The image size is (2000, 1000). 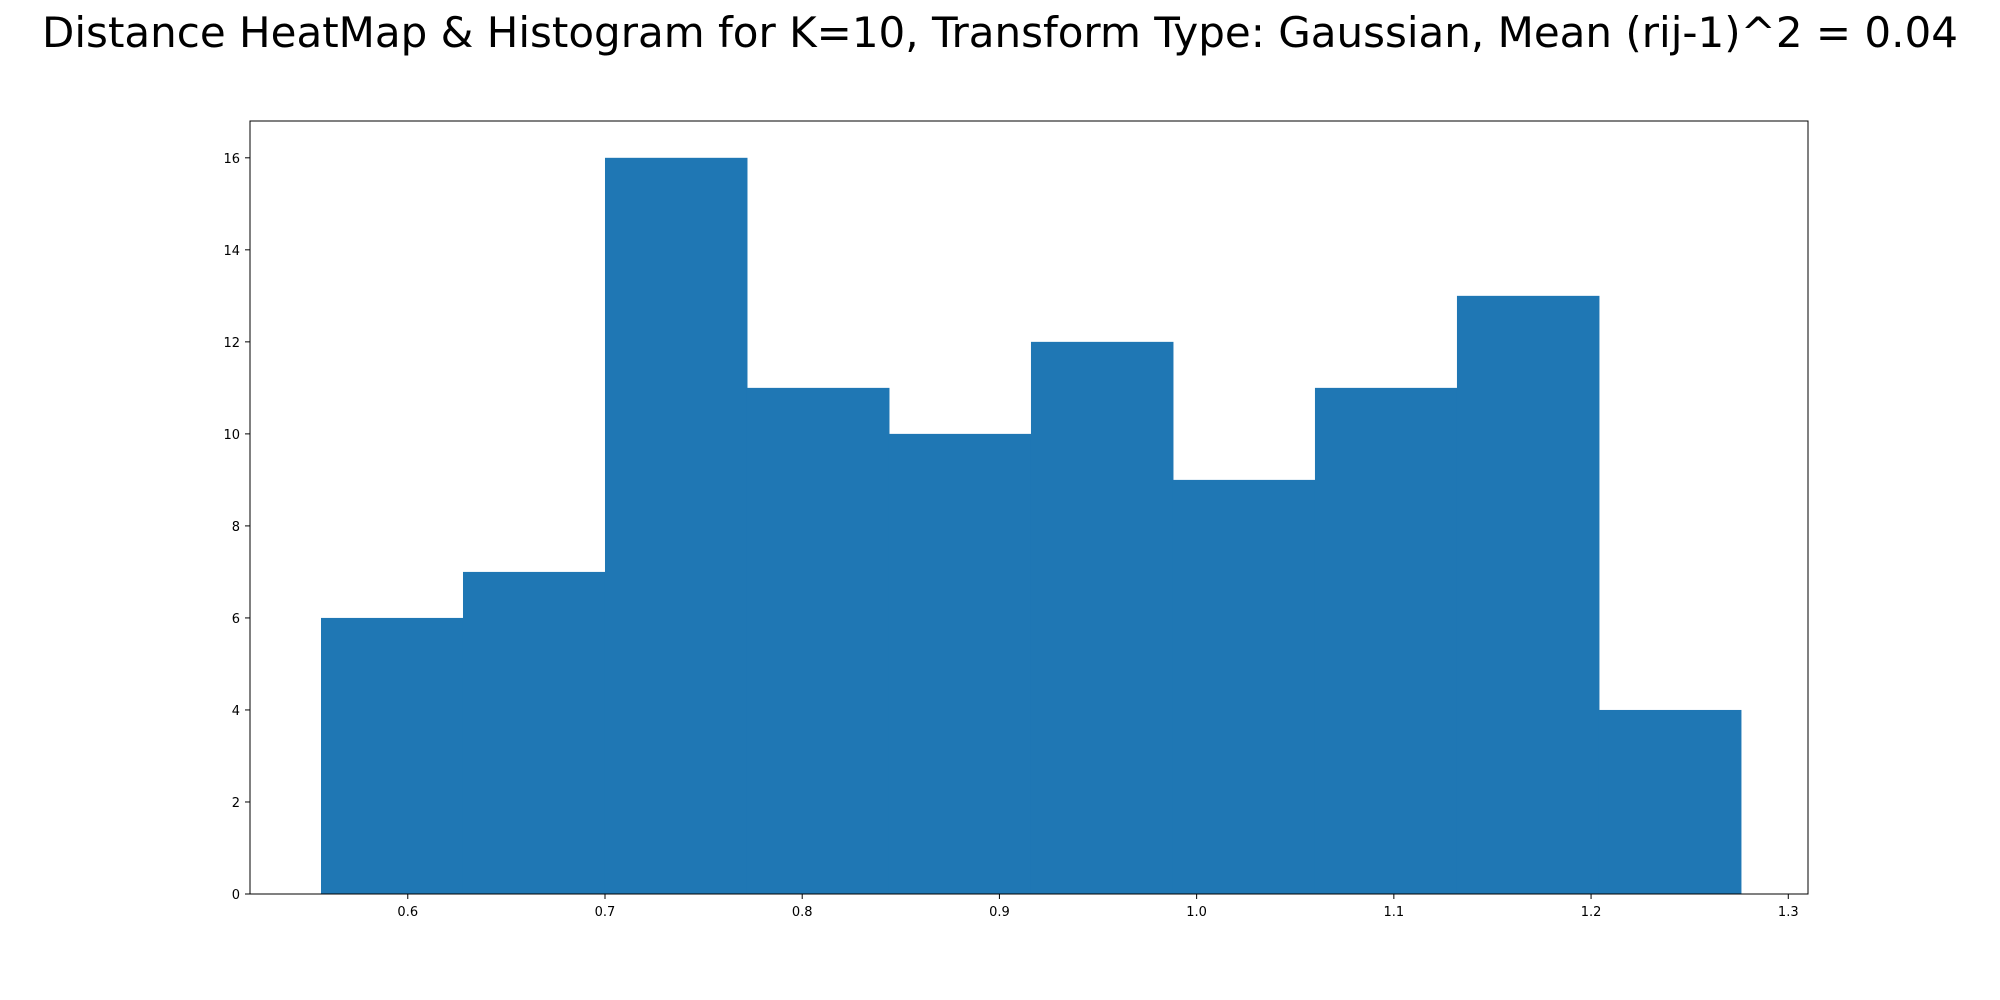 What do you see at coordinates (802, 912) in the screenshot?
I see `x-tick-label-2: 0.8` at bounding box center [802, 912].